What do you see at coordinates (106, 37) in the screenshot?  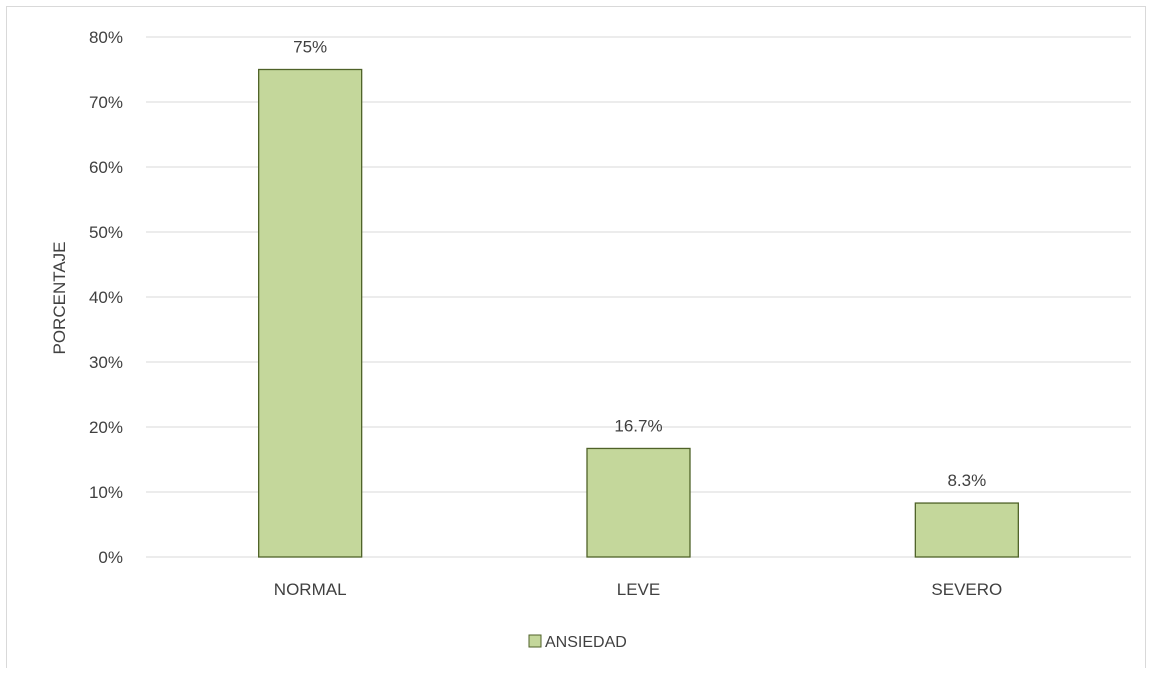 I see `y-tick-label: 80%` at bounding box center [106, 37].